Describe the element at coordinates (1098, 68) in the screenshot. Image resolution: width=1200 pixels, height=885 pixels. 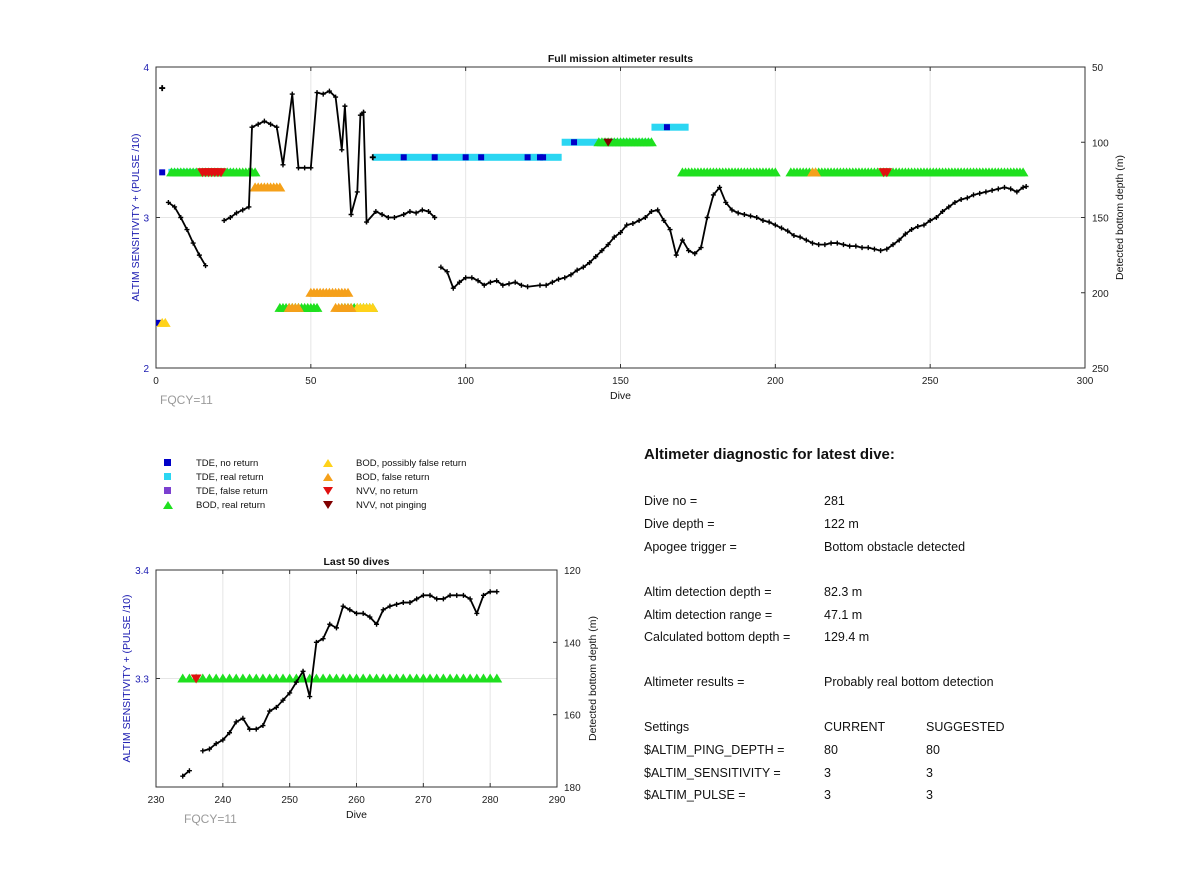
I see `y2-tick-label: 50` at that location.